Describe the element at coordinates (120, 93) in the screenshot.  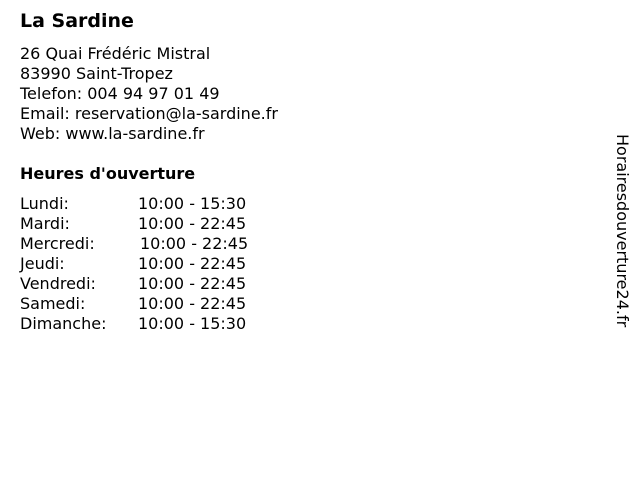
I see `phone: Telefon: 004 94 97 01 49` at that location.